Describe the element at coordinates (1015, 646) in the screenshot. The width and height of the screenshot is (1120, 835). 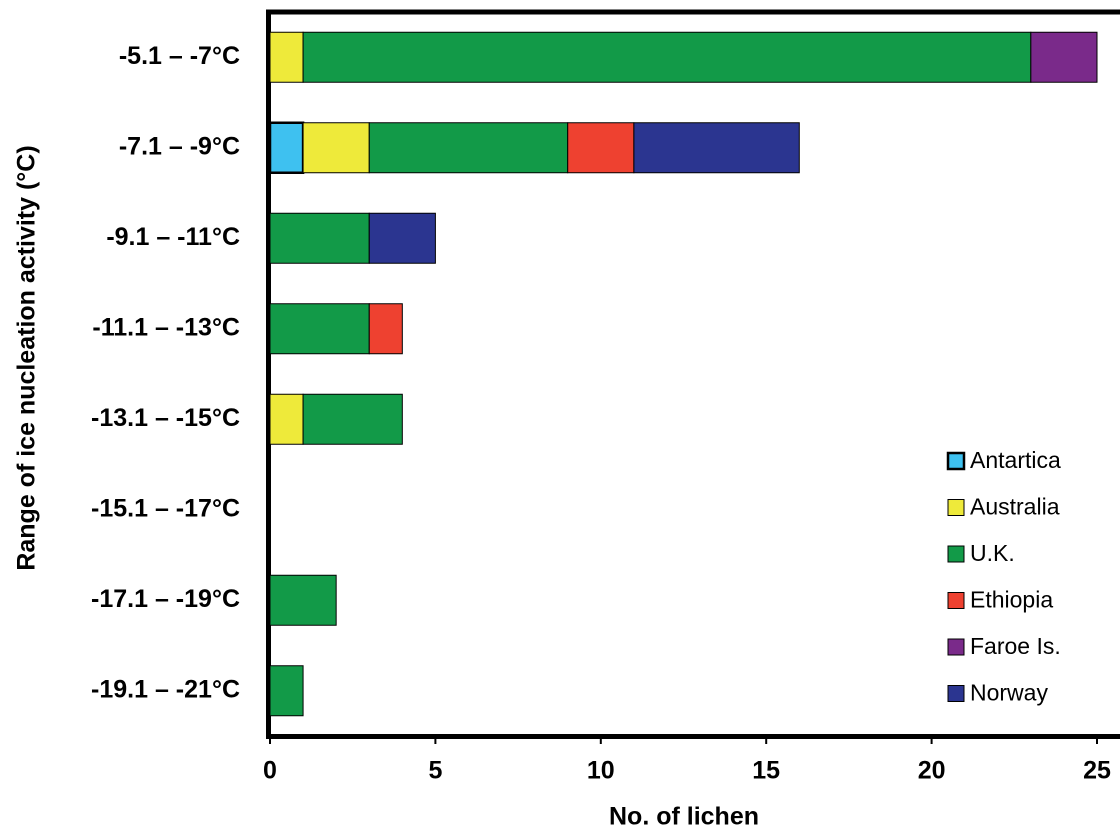
I see `legend-label: Faroe Is.` at that location.